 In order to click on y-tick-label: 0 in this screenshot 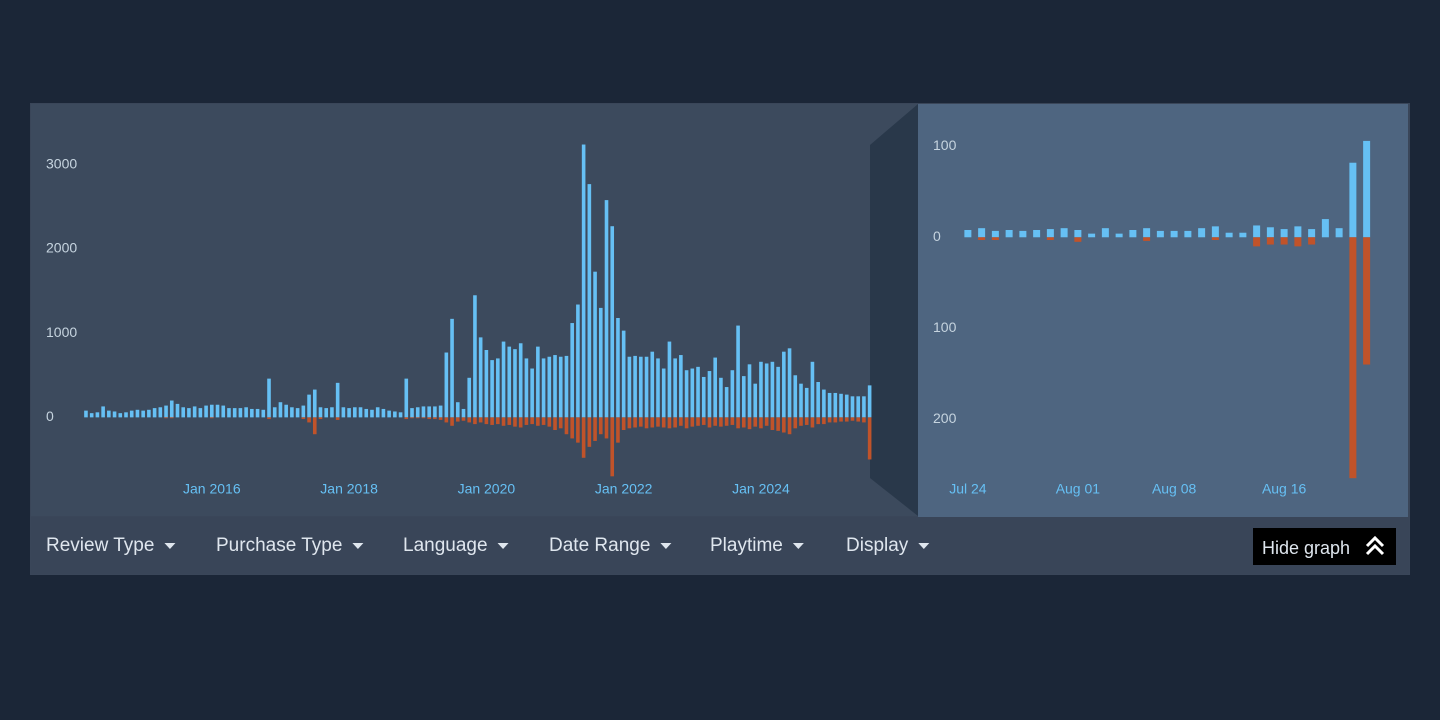, I will do `click(937, 236)`.